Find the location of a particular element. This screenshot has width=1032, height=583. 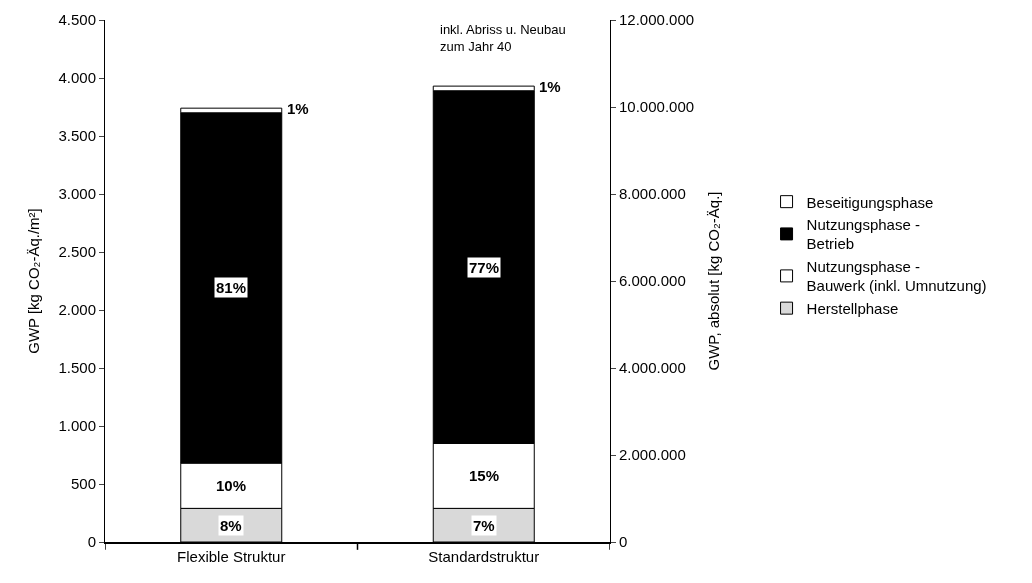

y-tick-label: 2.000 is located at coordinates (77, 310).